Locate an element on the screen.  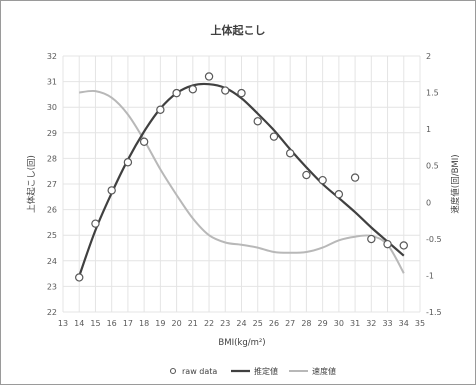
y2-tick-label: 1 is located at coordinates (428, 129).